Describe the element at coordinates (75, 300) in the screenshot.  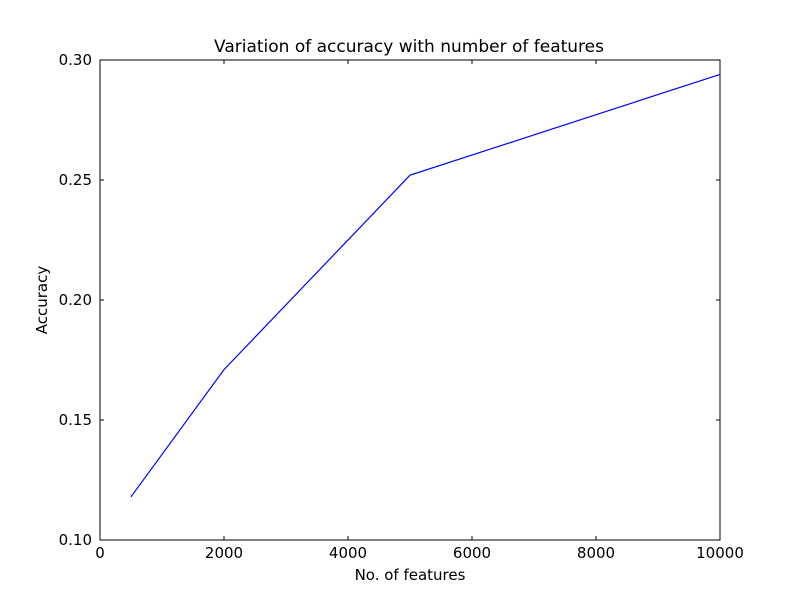
I see `y-tick-label: 0.20` at that location.